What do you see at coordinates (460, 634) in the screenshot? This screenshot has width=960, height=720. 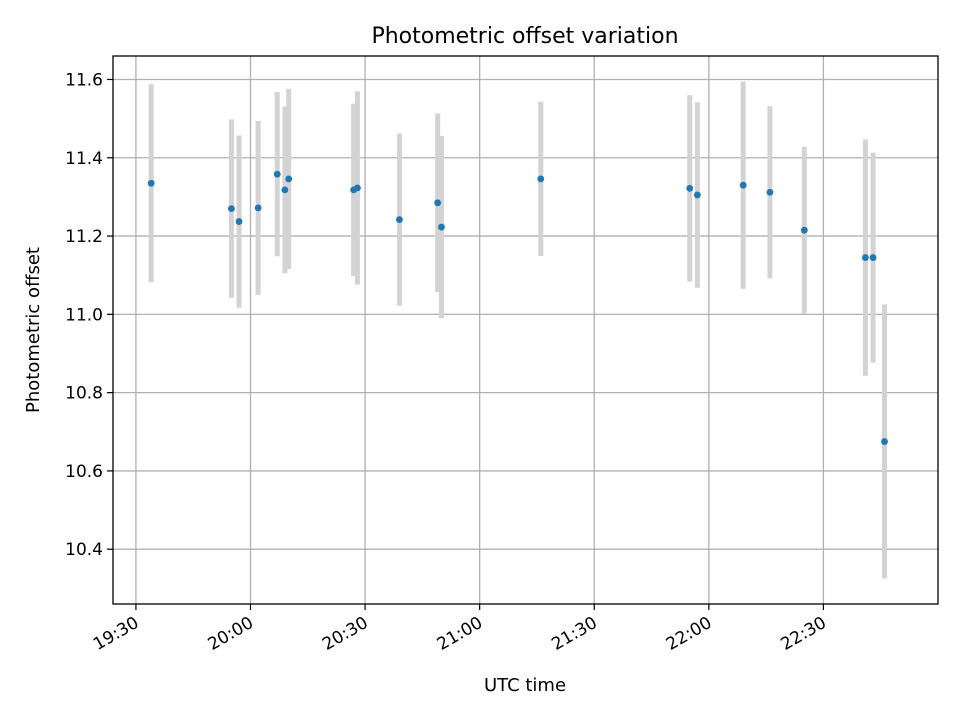 I see `x-tick-label-3: 21:00` at bounding box center [460, 634].